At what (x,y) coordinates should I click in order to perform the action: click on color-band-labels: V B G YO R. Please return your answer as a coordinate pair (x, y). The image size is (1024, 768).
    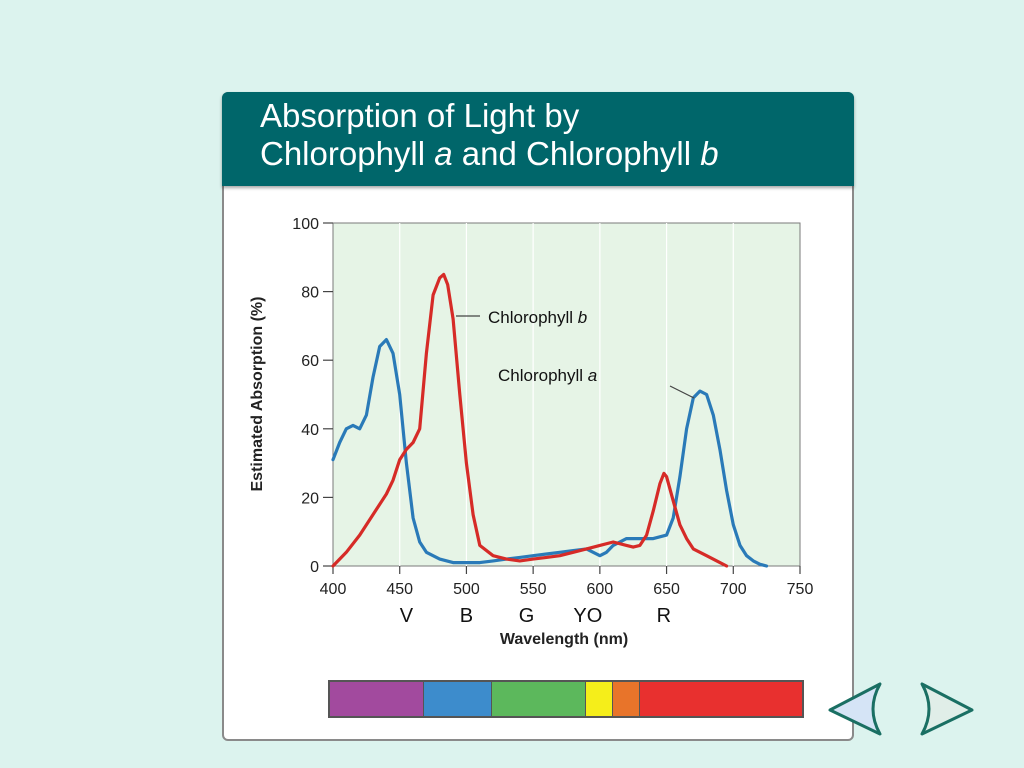
    Looking at the image, I should click on (535, 616).